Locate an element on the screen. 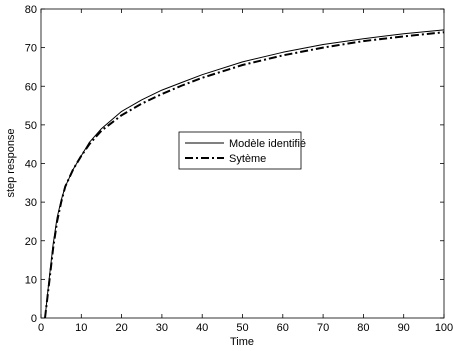  y-tick-label: 60 is located at coordinates (31, 87).